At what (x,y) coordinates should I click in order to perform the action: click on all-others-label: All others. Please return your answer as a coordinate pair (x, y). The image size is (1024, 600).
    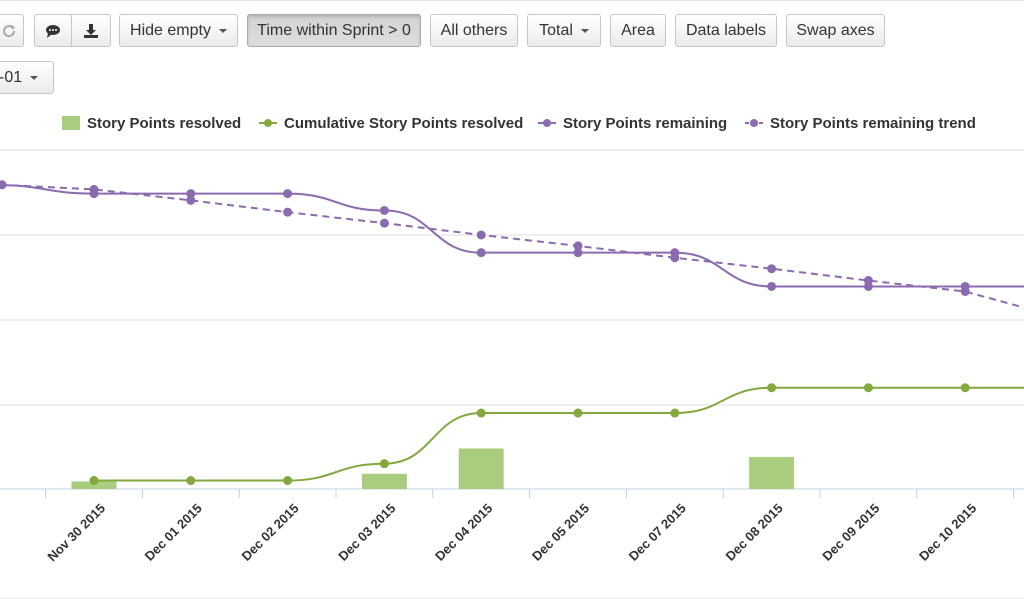
    Looking at the image, I should click on (474, 30).